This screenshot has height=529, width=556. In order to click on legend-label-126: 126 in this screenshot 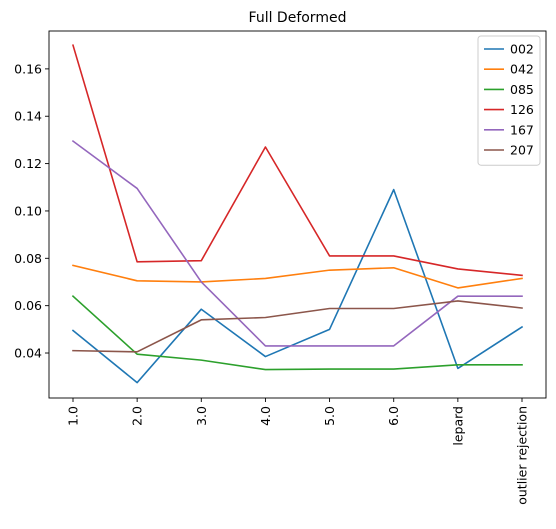, I will do `click(522, 109)`.